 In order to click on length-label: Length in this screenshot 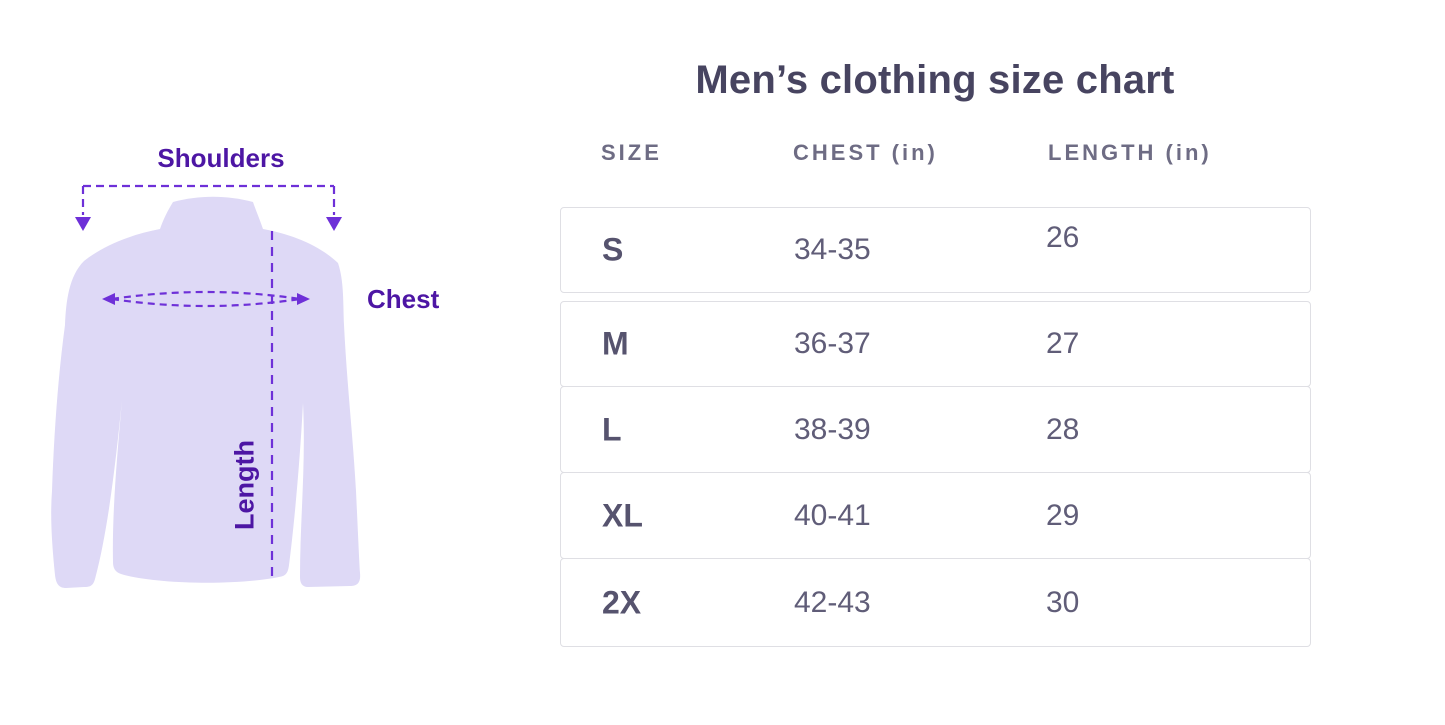, I will do `click(244, 485)`.